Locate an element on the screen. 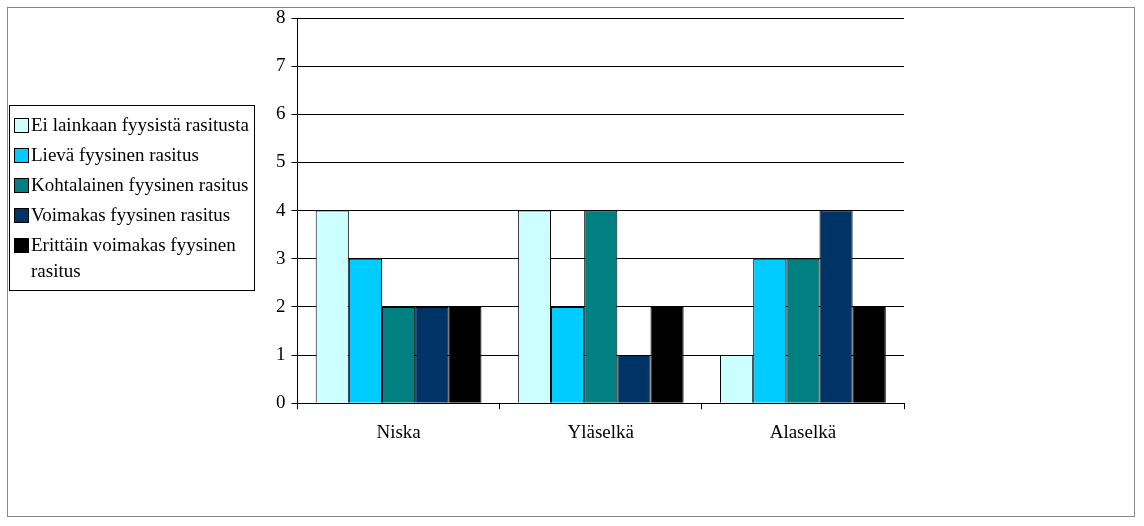 This screenshot has height=526, width=1144. y-tick-label: 5 is located at coordinates (281, 161).